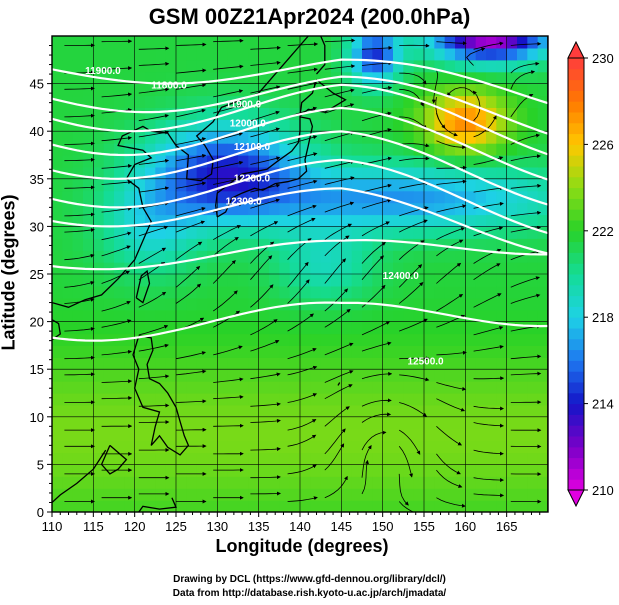  I want to click on x-tick-label-130: 130, so click(217, 526).